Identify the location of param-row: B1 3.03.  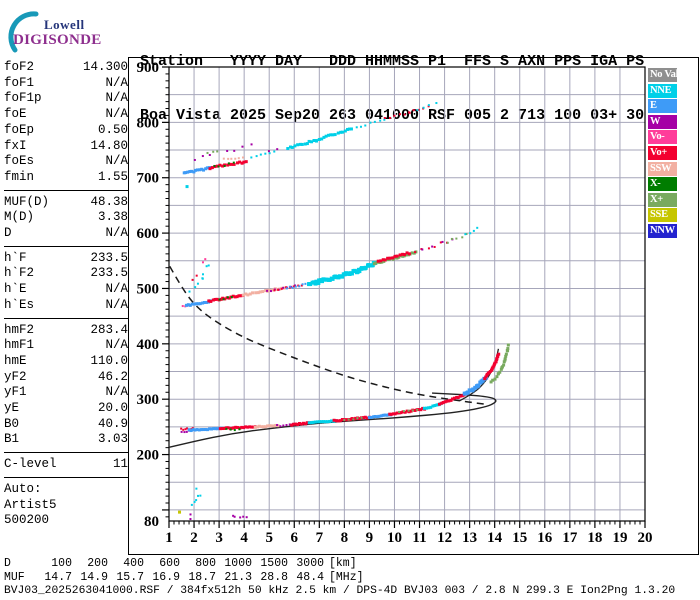
(66, 440).